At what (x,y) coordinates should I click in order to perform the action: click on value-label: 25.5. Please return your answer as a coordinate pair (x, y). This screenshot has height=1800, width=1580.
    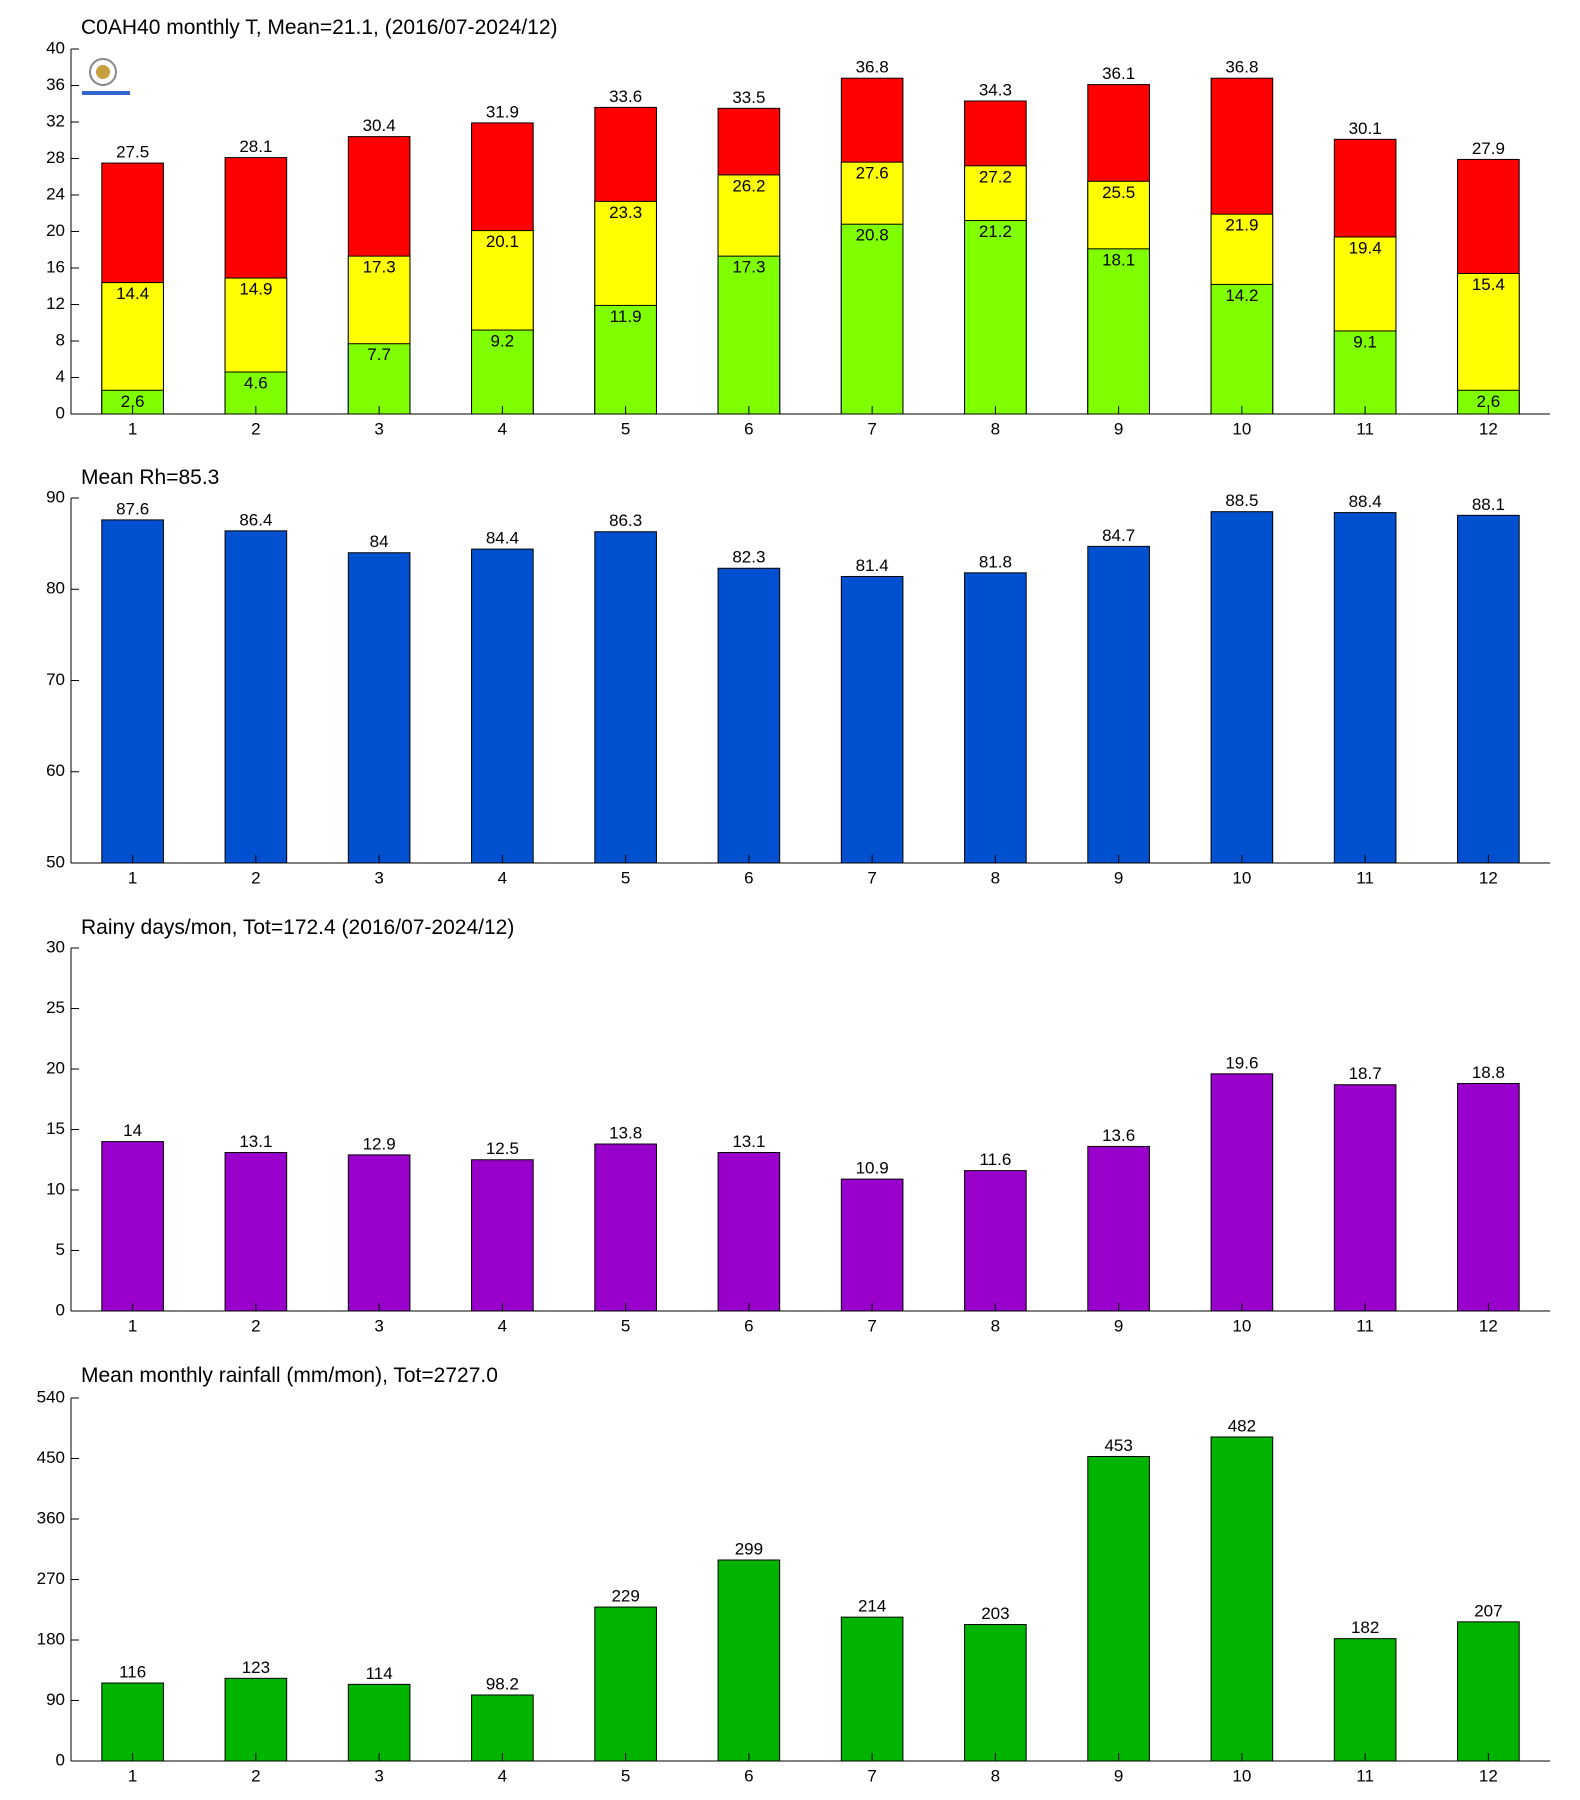
    Looking at the image, I should click on (1118, 192).